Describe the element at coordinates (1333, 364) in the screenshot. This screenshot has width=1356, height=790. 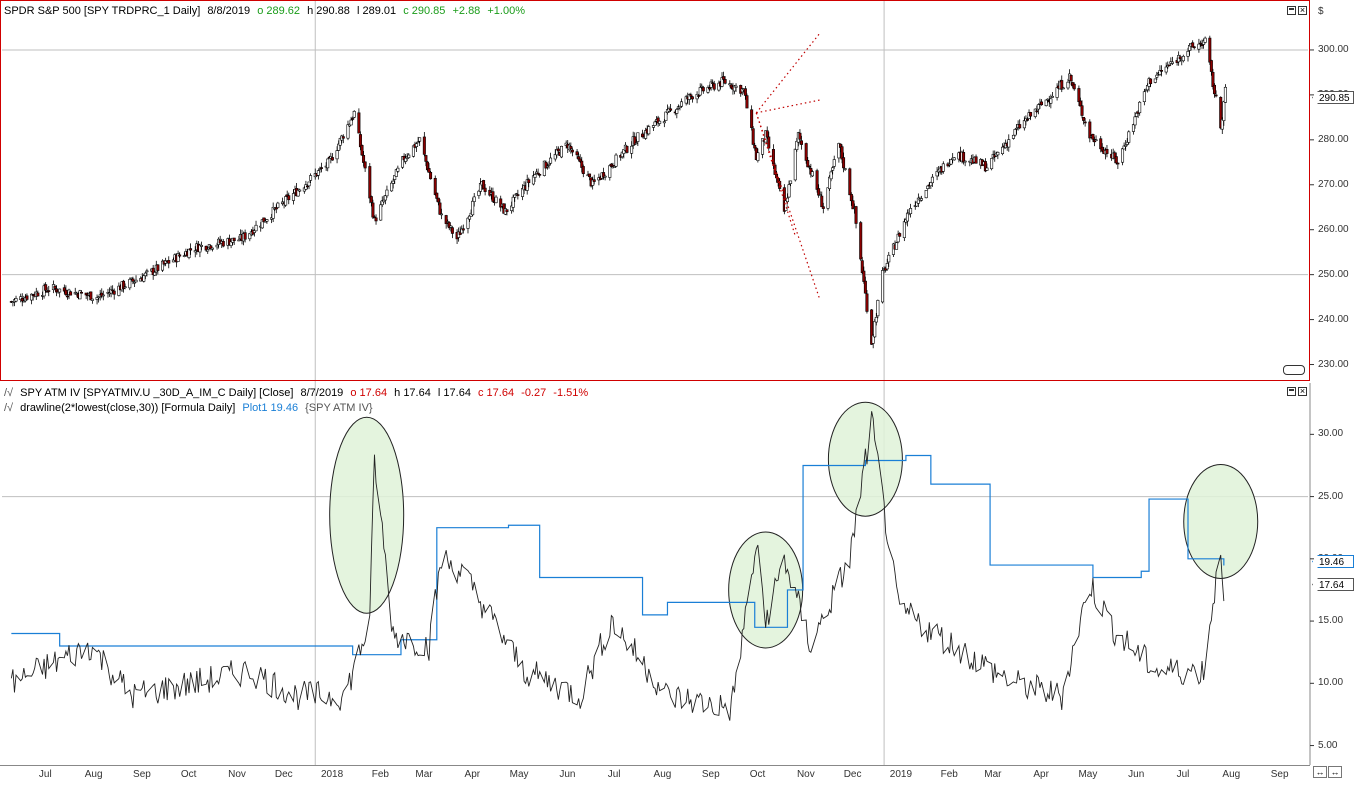
I see `price-tick-label: 230.00` at that location.